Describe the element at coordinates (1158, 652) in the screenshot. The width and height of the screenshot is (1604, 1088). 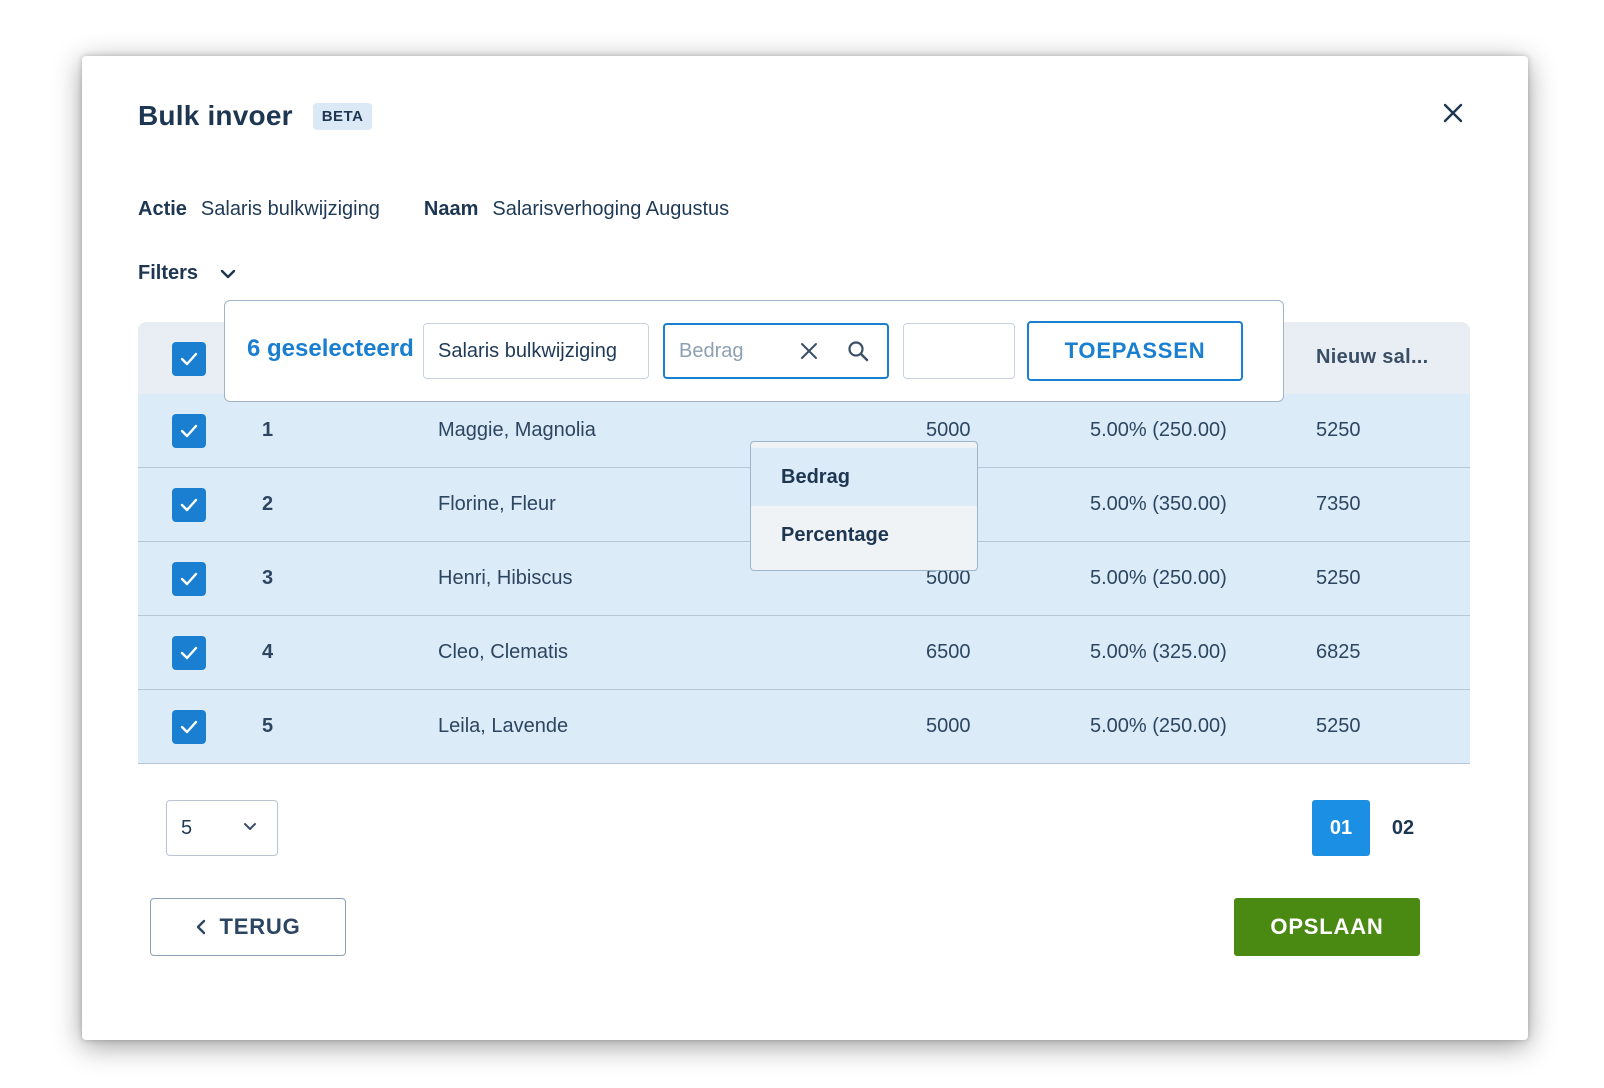
I see `salary-increase: 5.00% (325.00)` at that location.